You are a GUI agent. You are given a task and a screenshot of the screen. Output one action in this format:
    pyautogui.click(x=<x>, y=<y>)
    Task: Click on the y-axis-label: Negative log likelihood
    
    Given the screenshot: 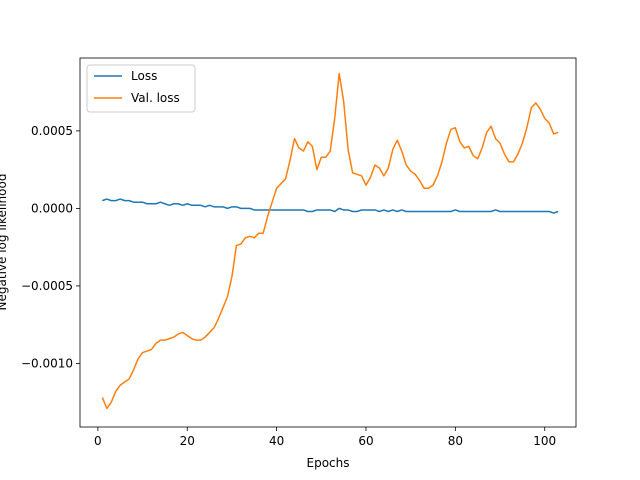 What is the action you would take?
    pyautogui.click(x=4, y=242)
    